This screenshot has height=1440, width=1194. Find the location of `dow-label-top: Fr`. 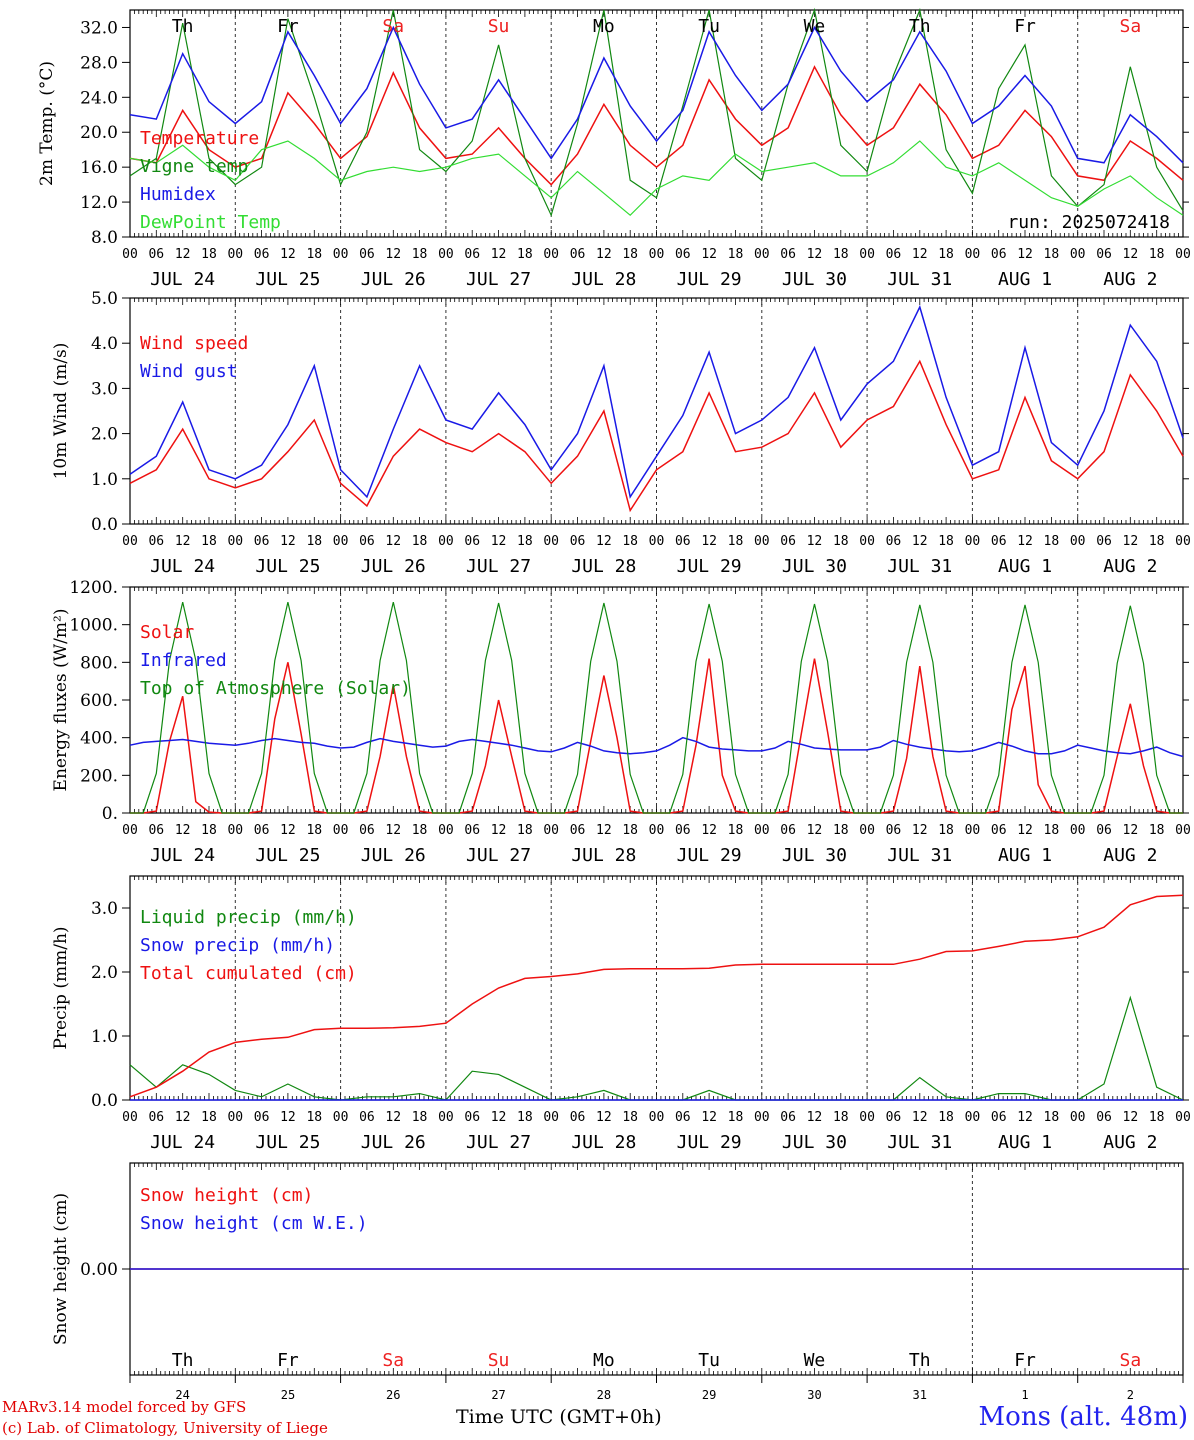

dow-label-top: Fr is located at coordinates (1025, 26).